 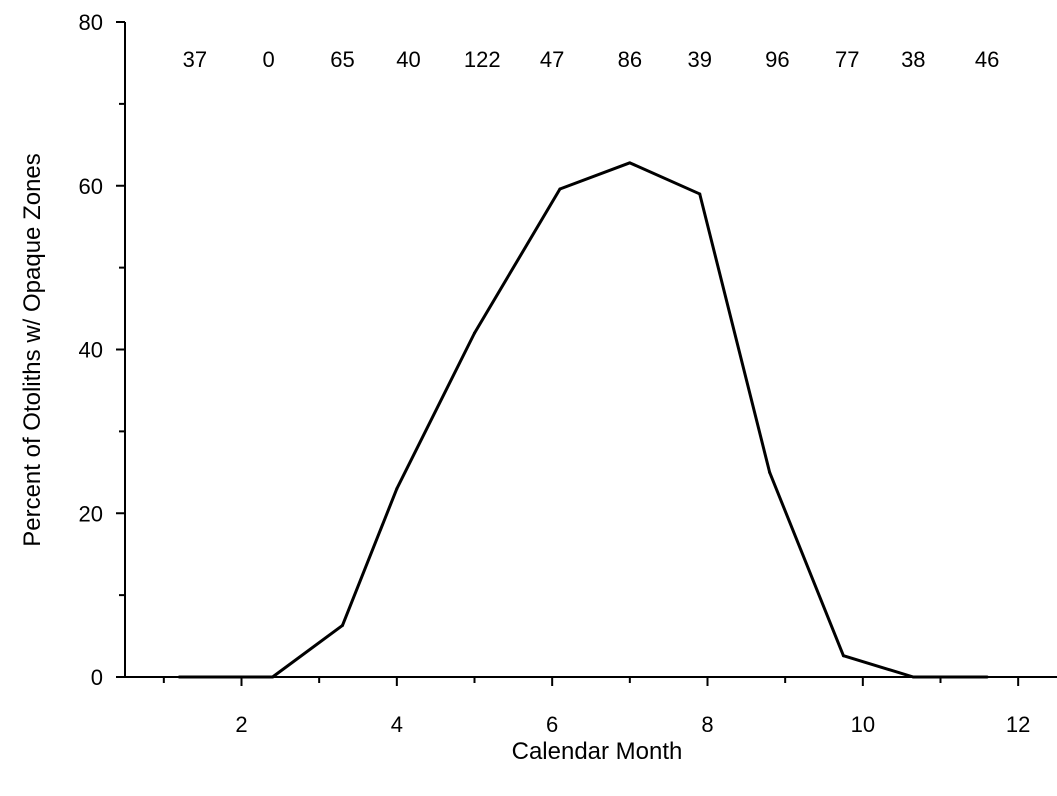 What do you see at coordinates (552, 724) in the screenshot?
I see `x-tick-label: 6` at bounding box center [552, 724].